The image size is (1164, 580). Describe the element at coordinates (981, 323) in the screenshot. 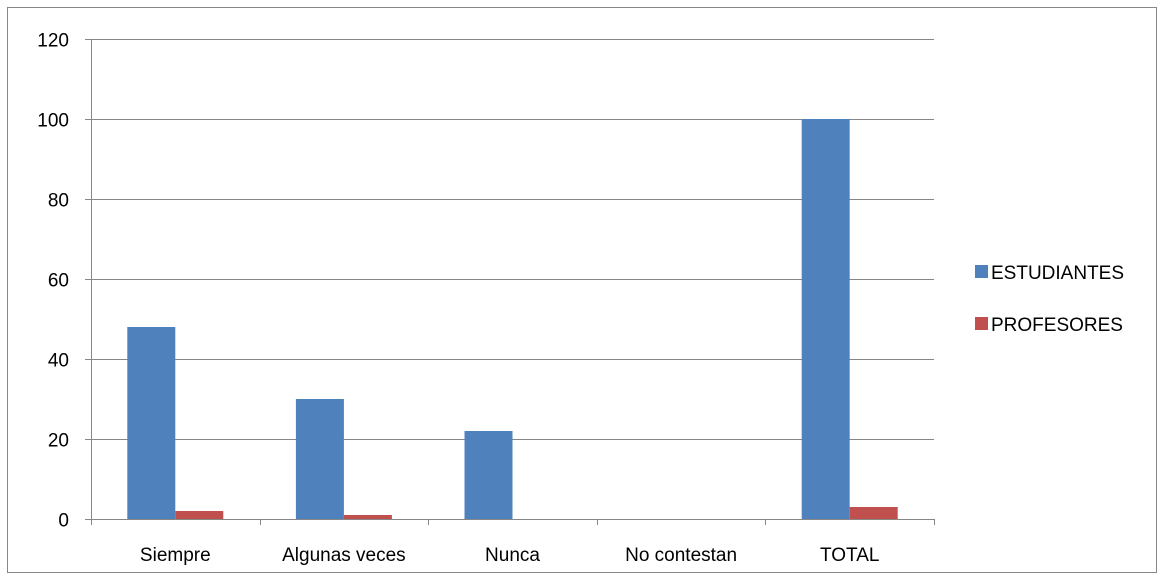

I see `legend-swatch-profesores` at that location.